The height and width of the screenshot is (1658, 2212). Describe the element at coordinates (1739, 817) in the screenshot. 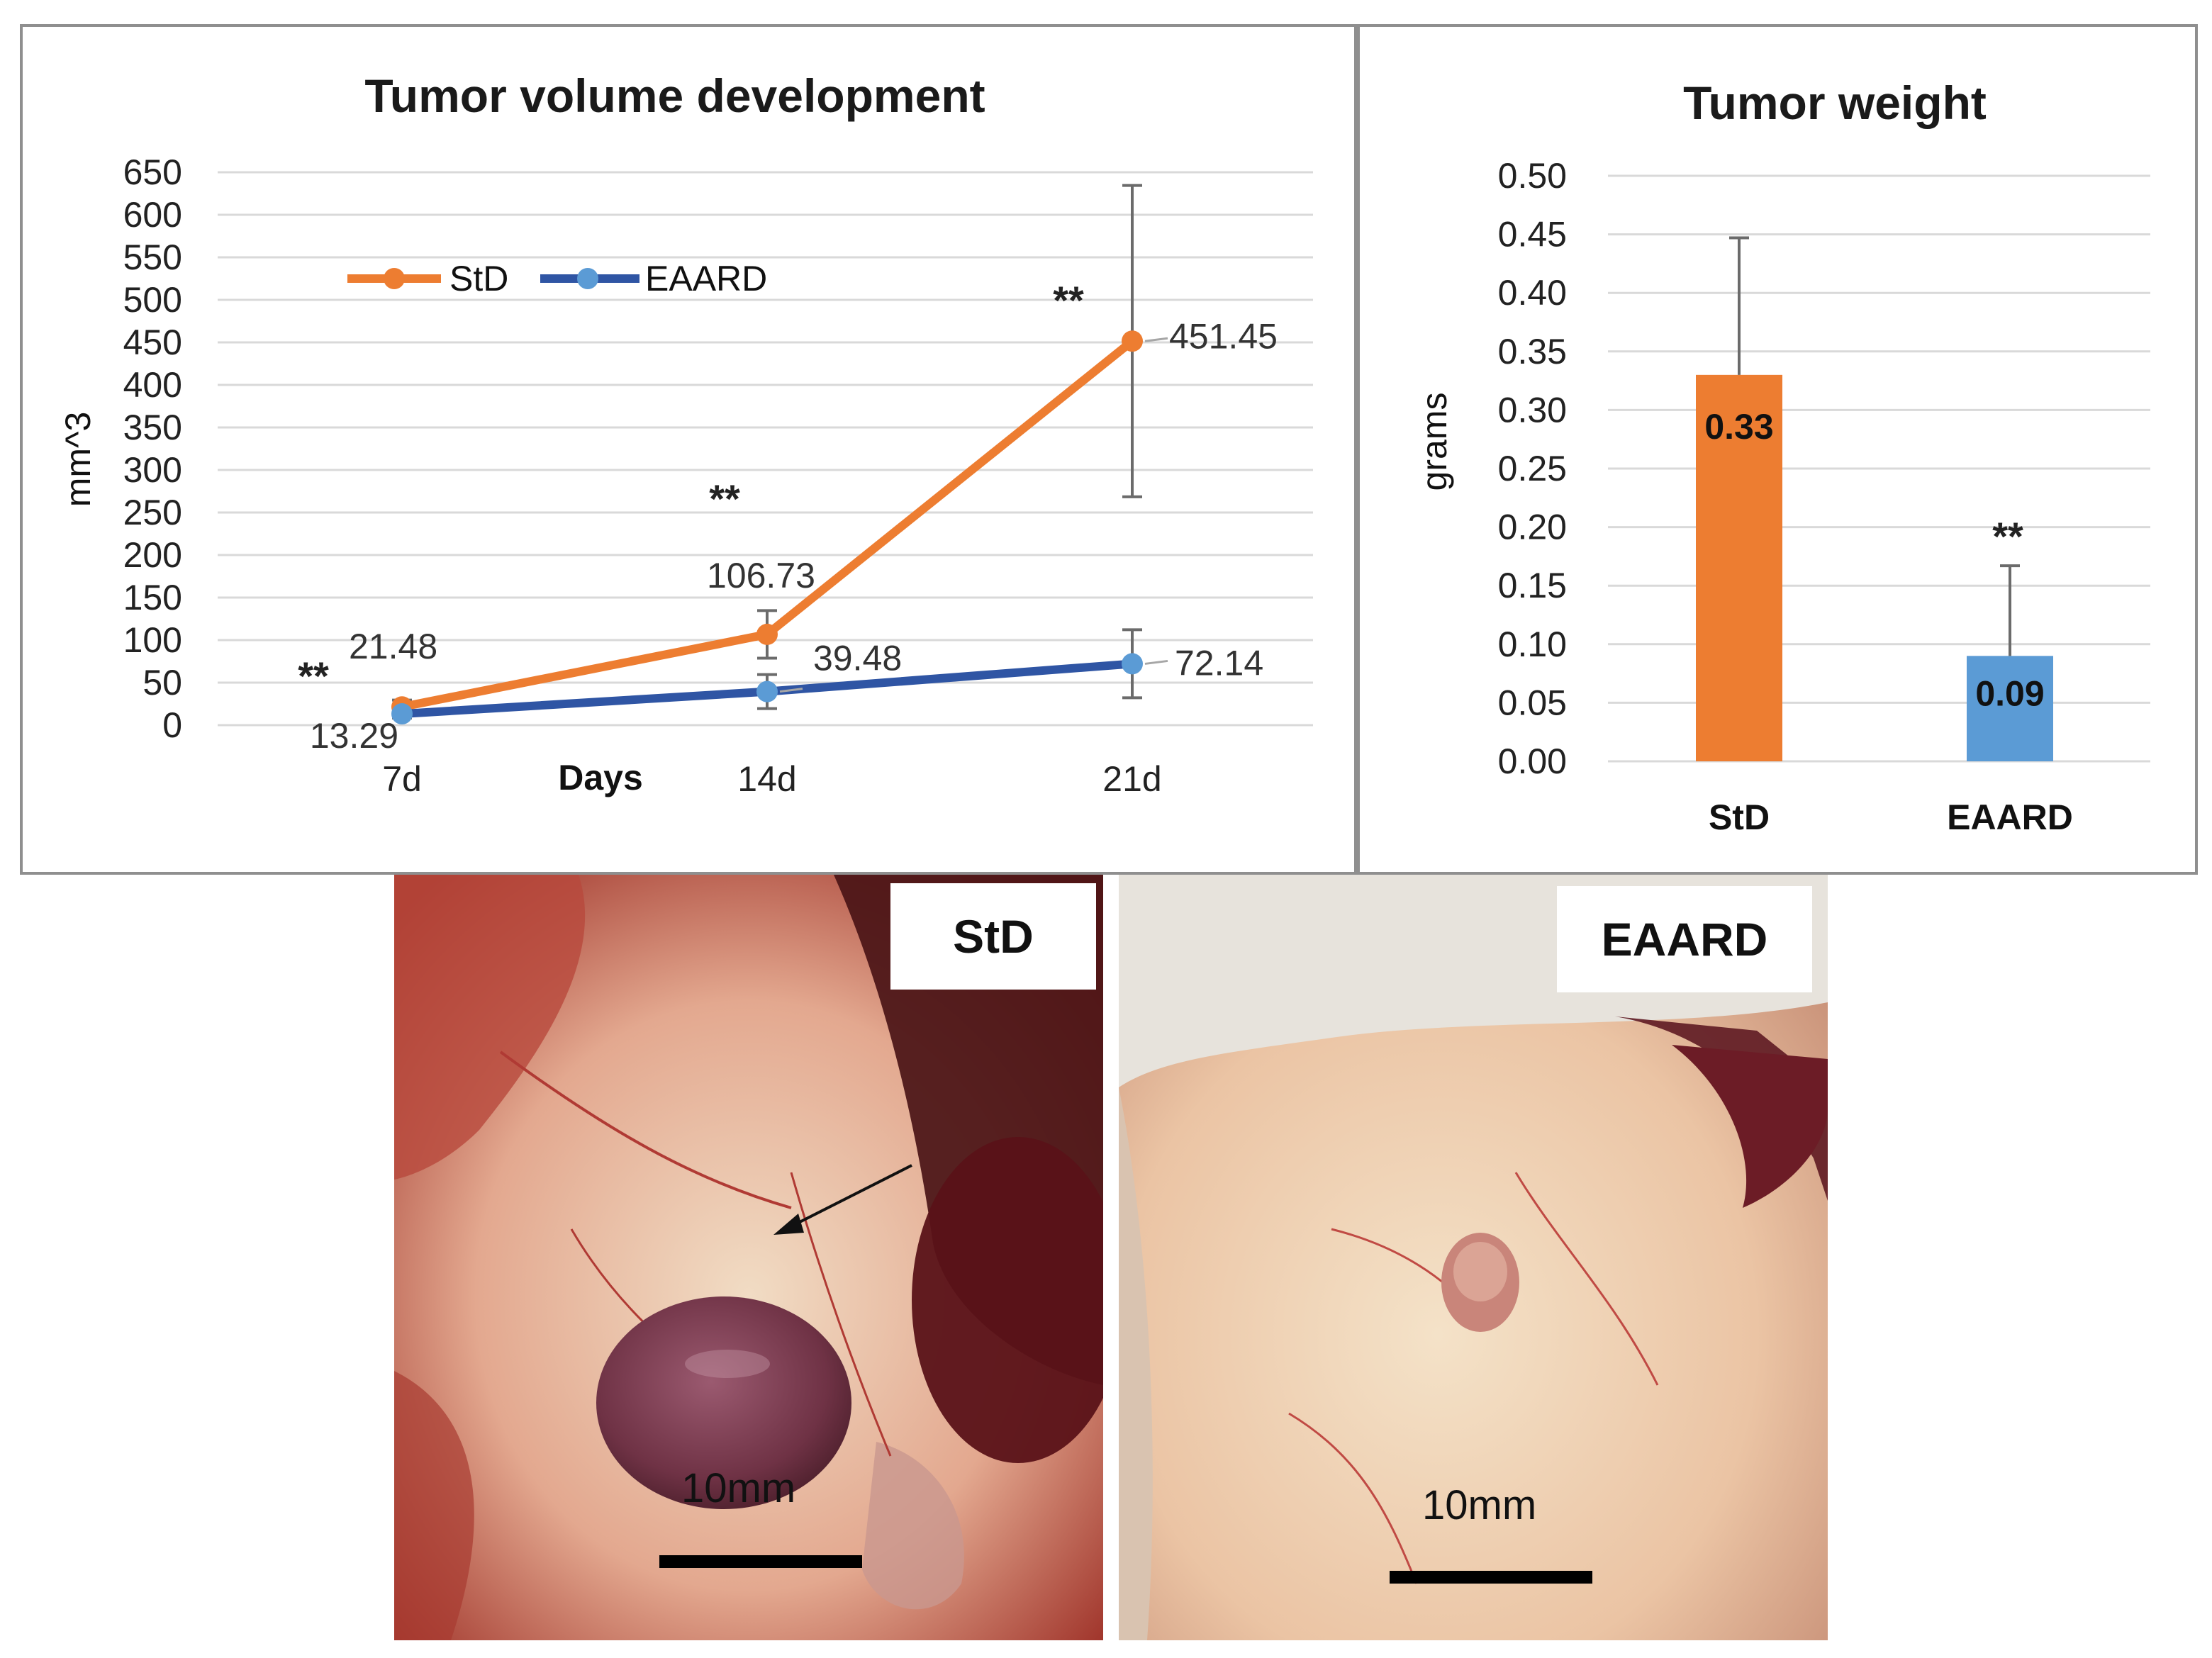

I see `bar-x-tick-label: StD` at that location.